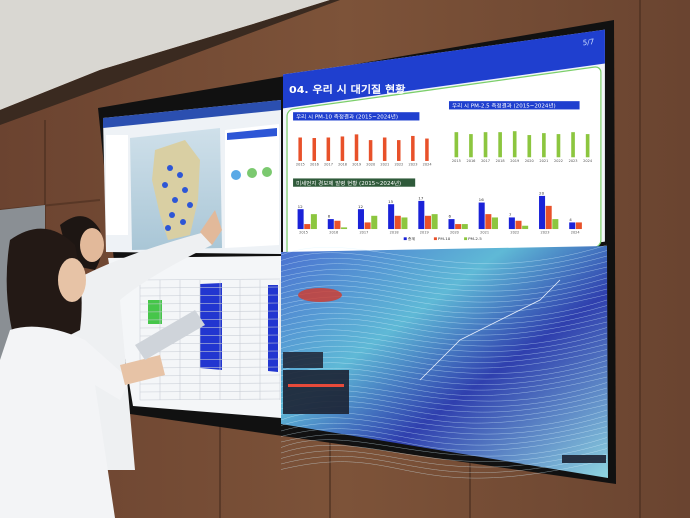 This screenshot has width=690, height=518. I want to click on bar-2023-총계, so click(542, 212).